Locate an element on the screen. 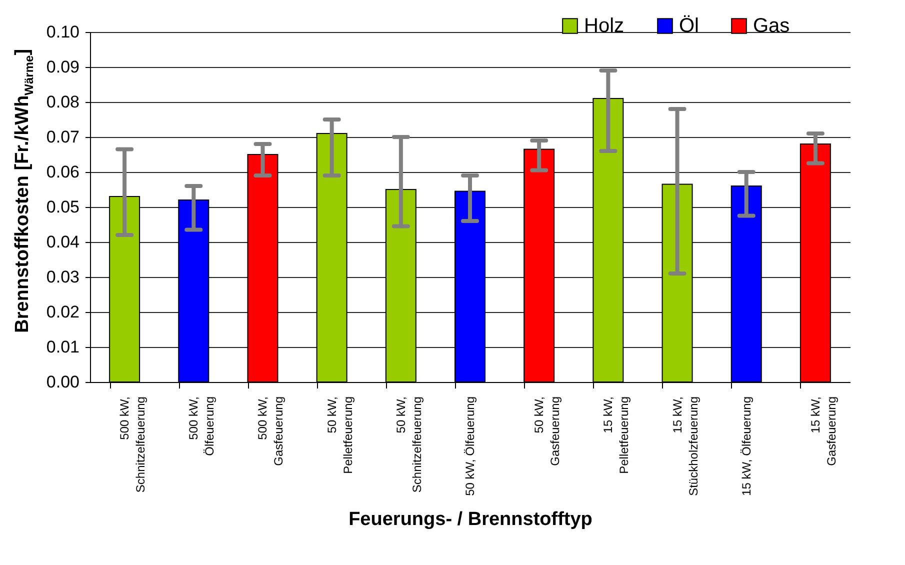 This screenshot has height=565, width=905. y-tick-label: 0.07 is located at coordinates (63, 137).